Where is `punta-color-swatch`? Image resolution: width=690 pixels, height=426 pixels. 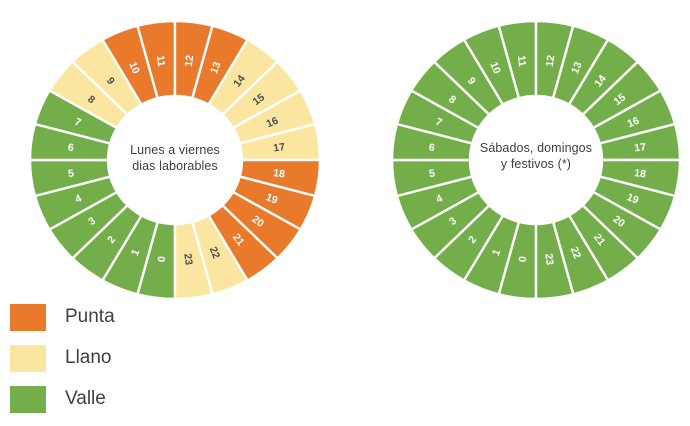 punta-color-swatch is located at coordinates (28, 317).